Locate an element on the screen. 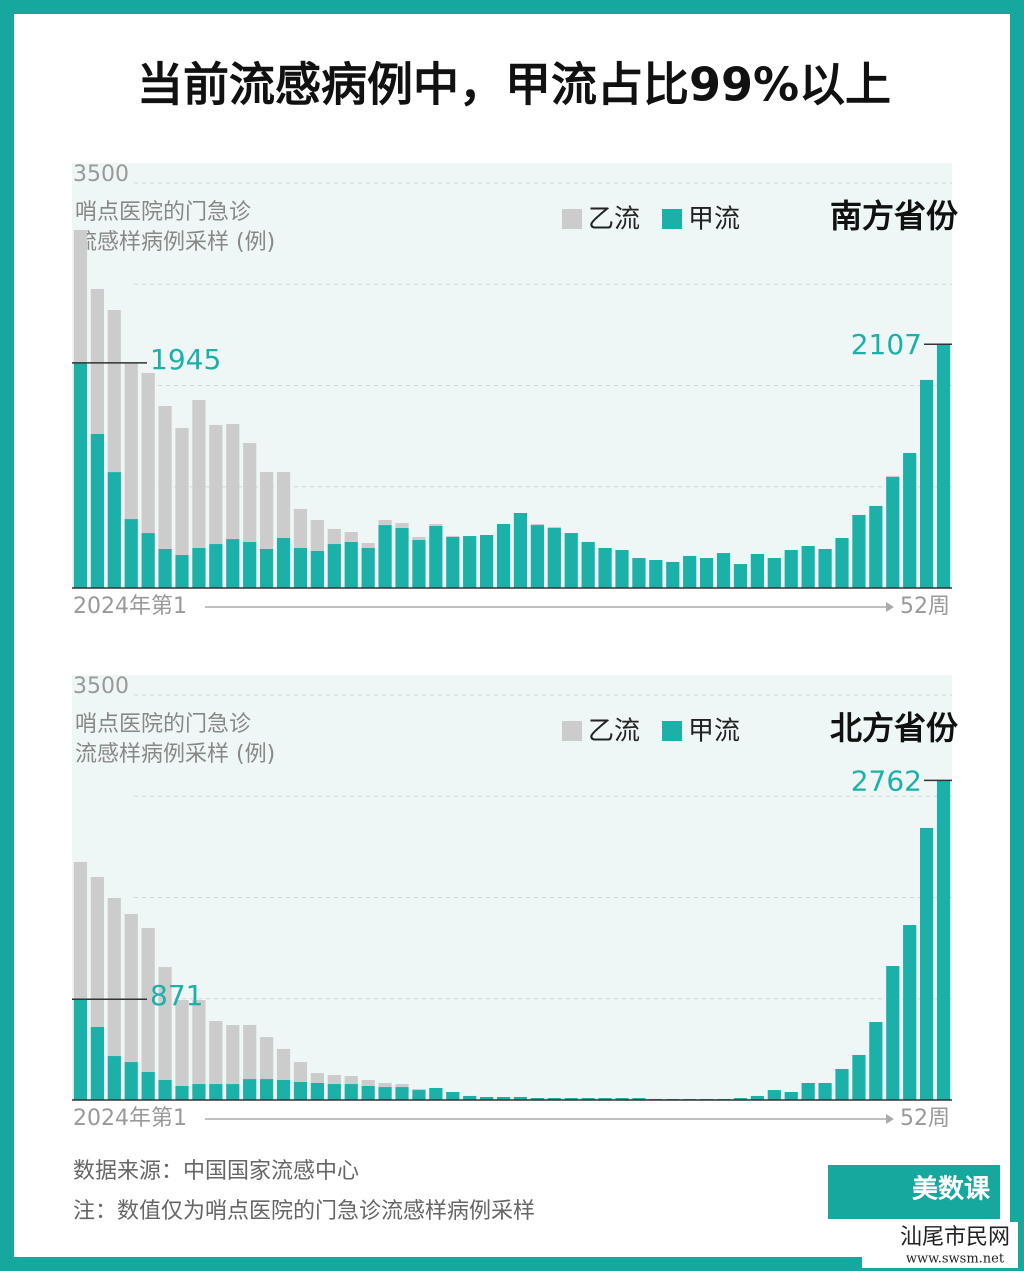 The height and width of the screenshot is (1271, 1024). title: 当前流感病例中，甲流占比99%以上 is located at coordinates (514, 85).